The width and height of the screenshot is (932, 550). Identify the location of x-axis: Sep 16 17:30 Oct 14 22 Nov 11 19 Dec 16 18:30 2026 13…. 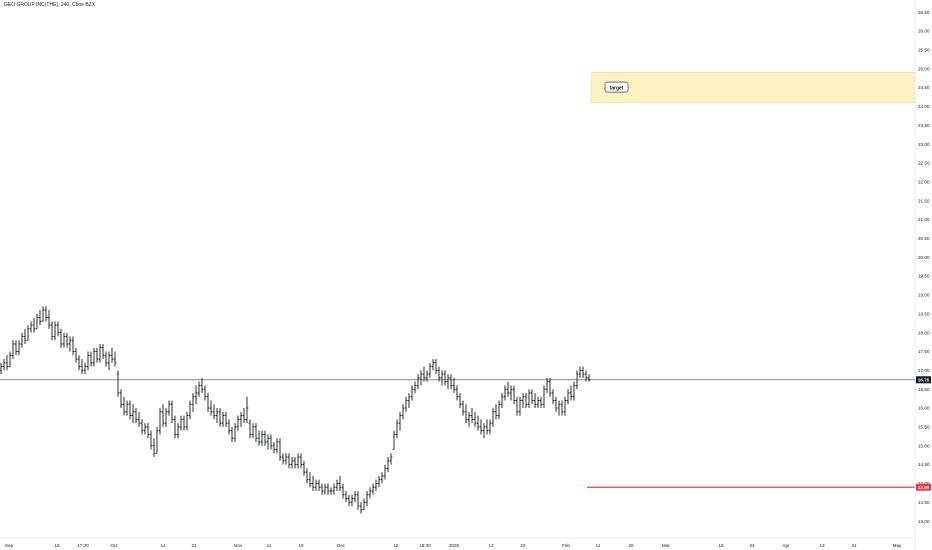
(457, 542).